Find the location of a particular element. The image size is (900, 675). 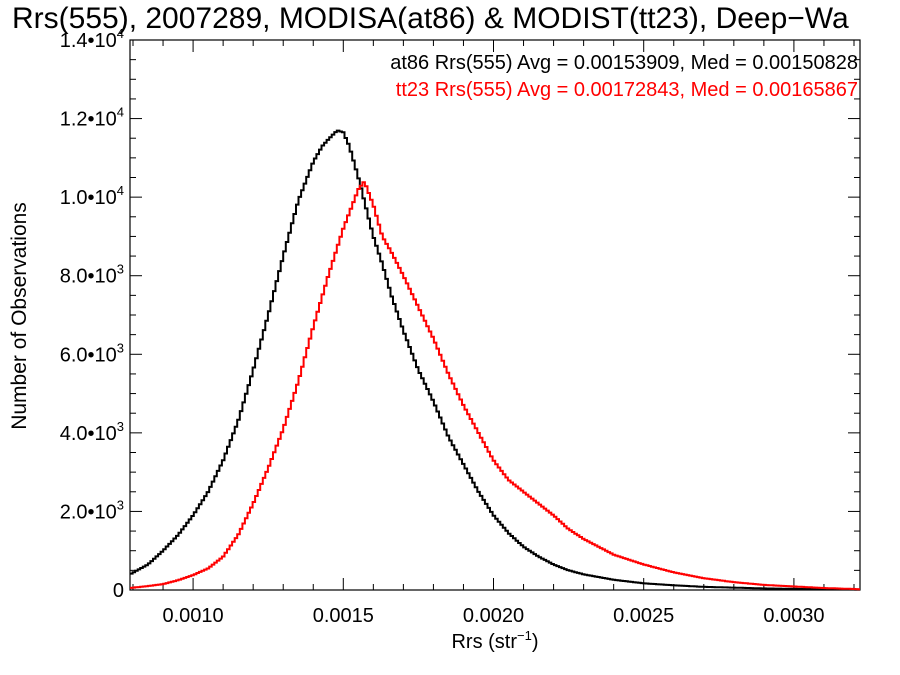

x-tick-label: 0.0010 is located at coordinates (193, 616).